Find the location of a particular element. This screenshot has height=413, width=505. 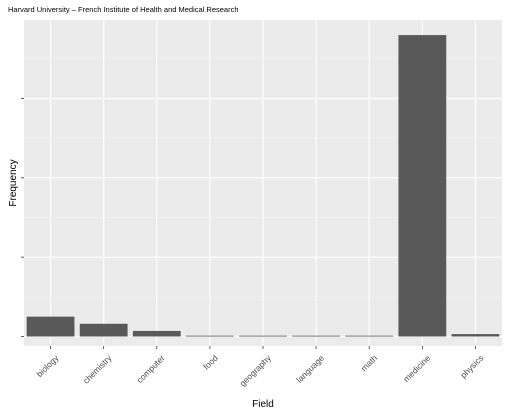

bar-biology is located at coordinates (50, 326).